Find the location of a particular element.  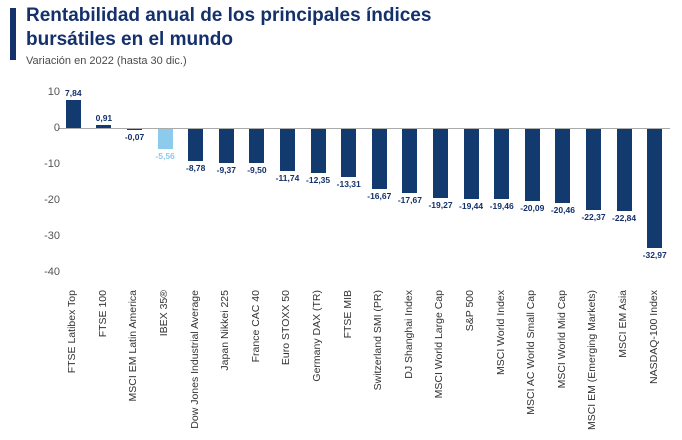

x-category-label: Dow Jones Industrial Average is located at coordinates (194, 359).